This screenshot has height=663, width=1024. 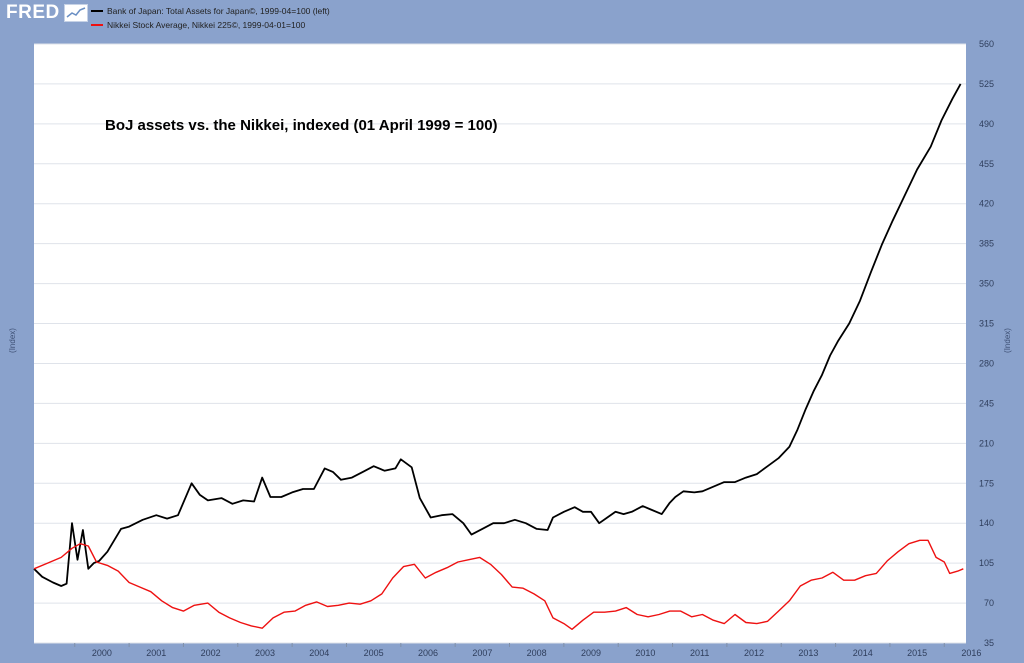 I want to click on x-tick-label: 2002, so click(x=211, y=653).